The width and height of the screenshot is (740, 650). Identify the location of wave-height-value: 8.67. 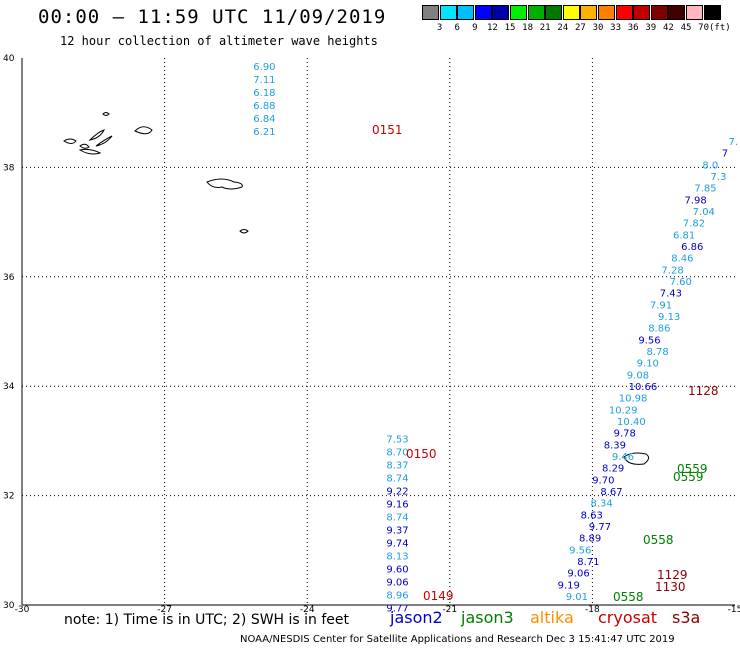
(611, 492).